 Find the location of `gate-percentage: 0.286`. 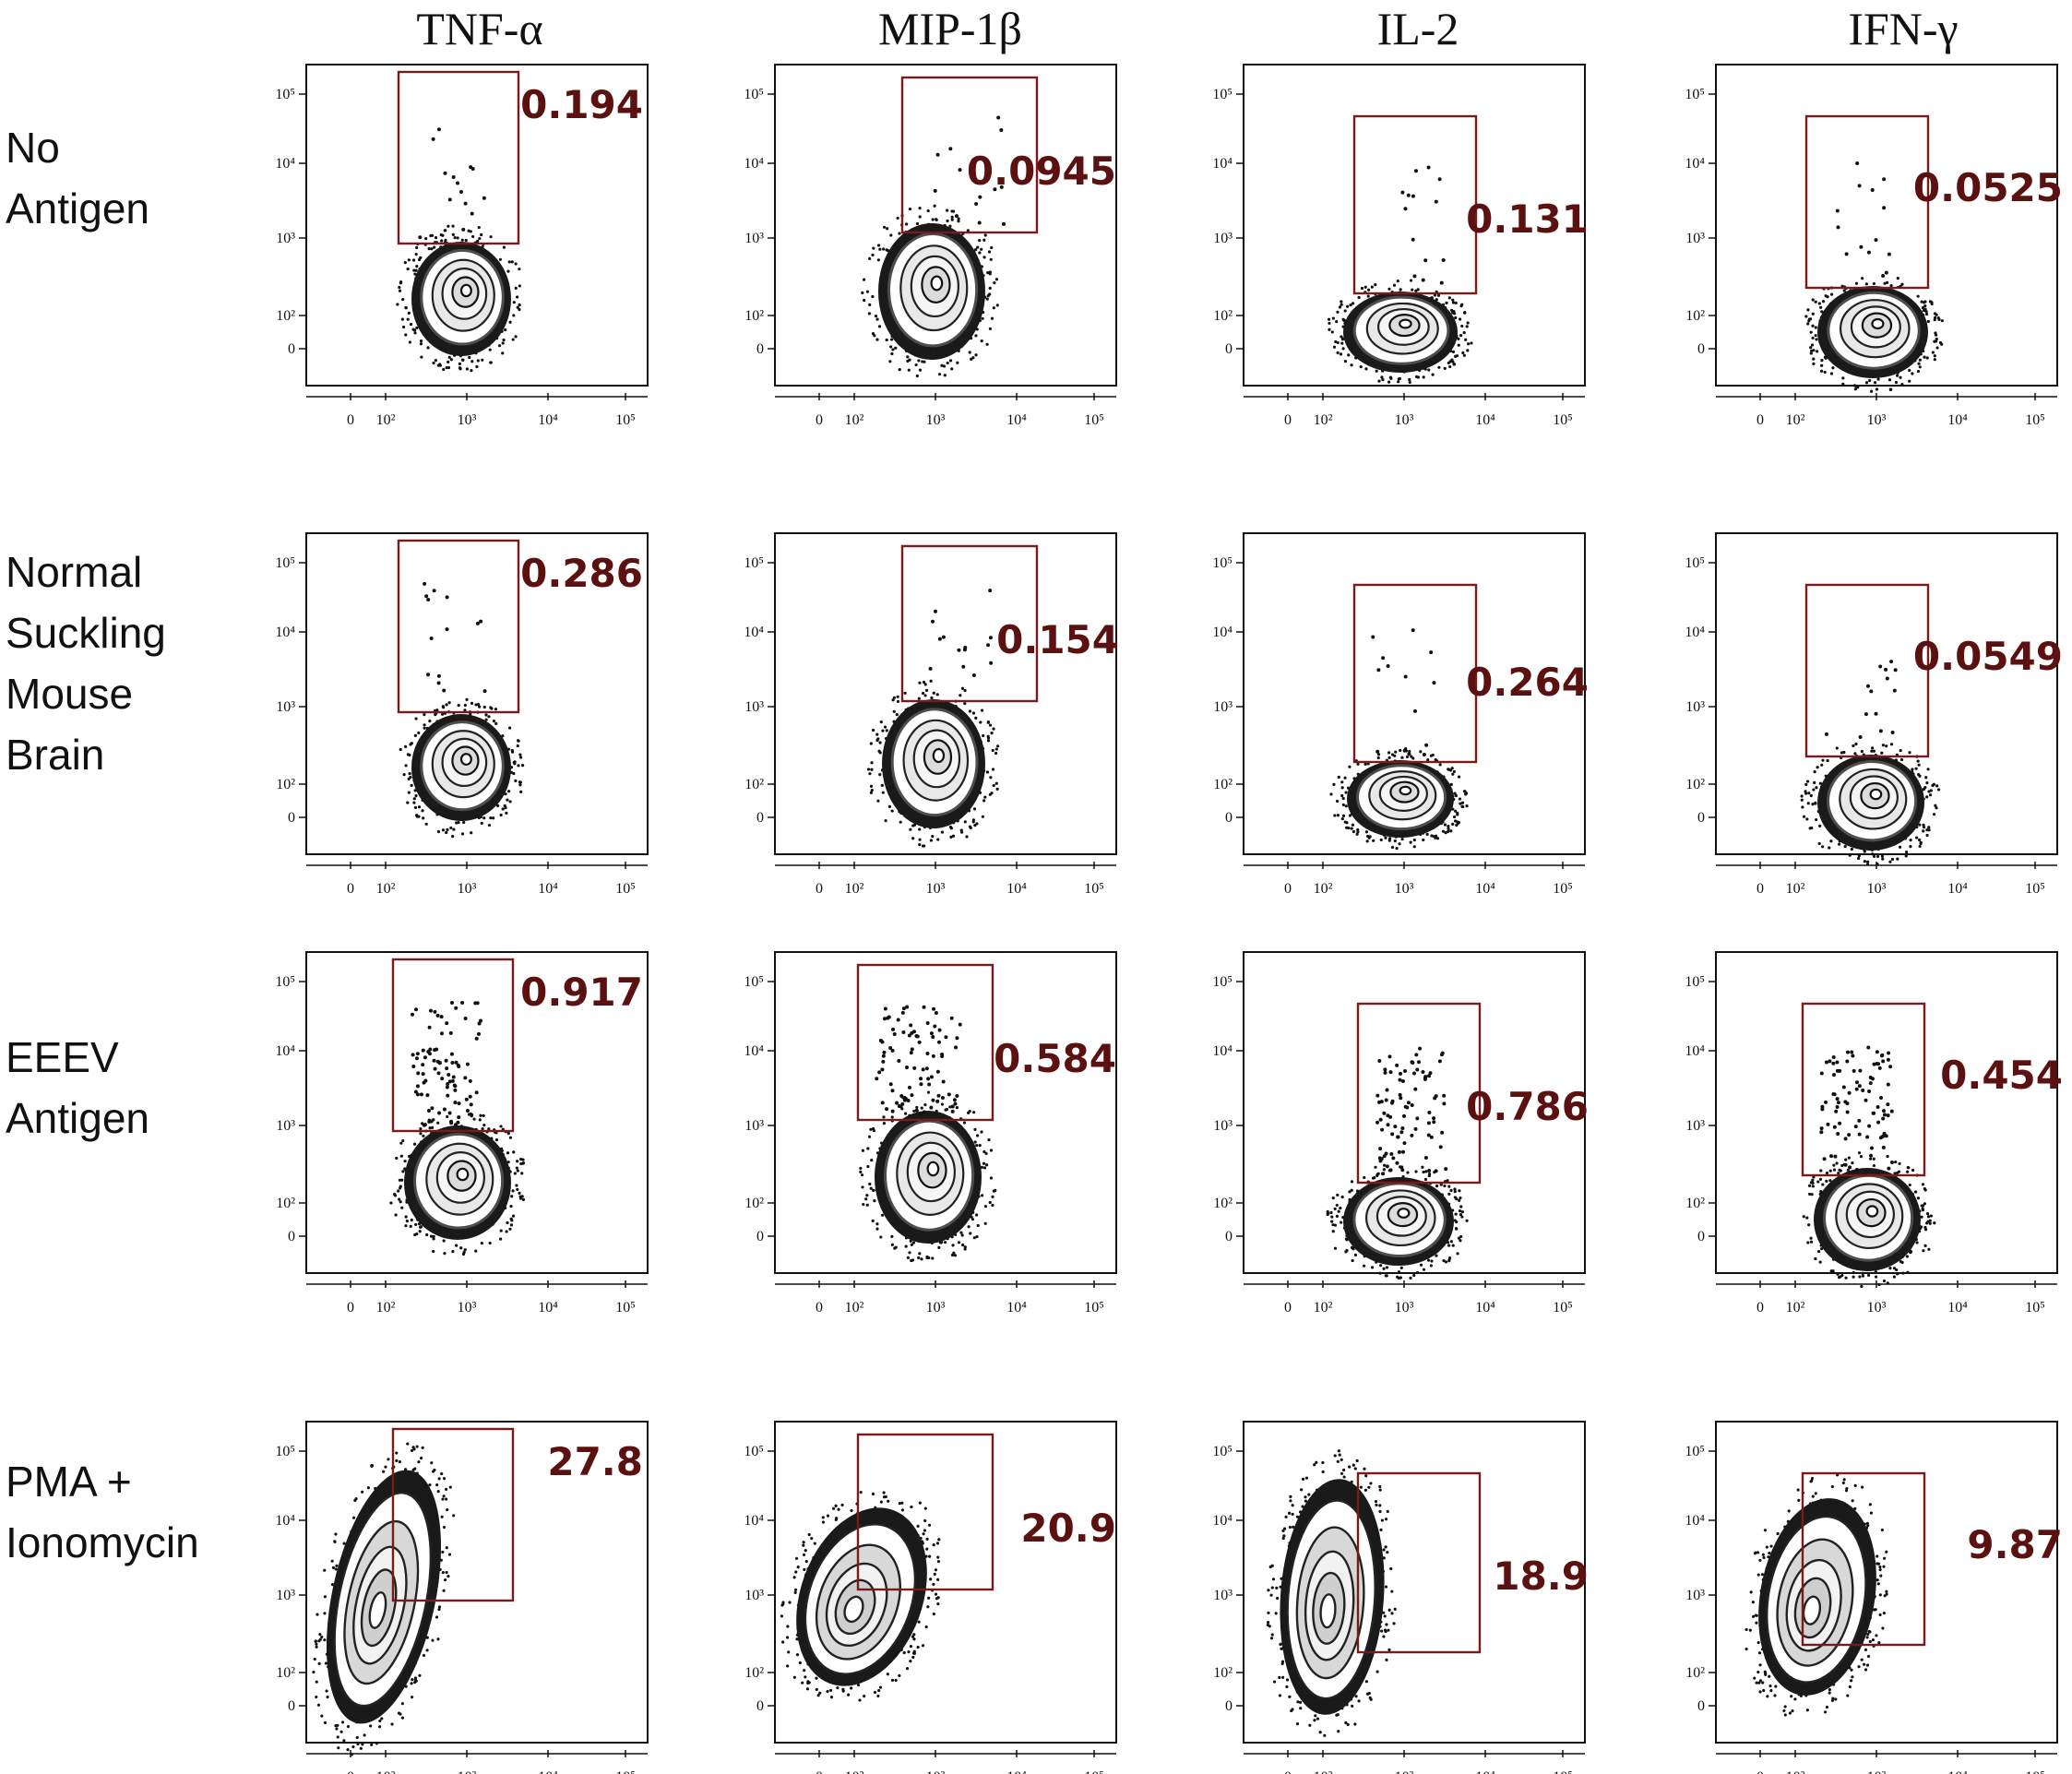

gate-percentage: 0.286 is located at coordinates (581, 573).